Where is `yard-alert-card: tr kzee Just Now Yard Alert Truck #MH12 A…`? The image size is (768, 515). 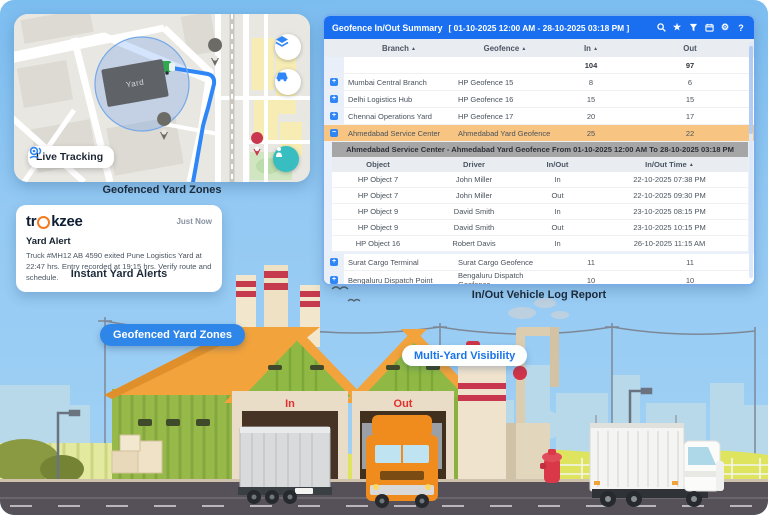
yard-alert-card: tr kzee Just Now Yard Alert Truck #MH12 A… is located at coordinates (119, 248).